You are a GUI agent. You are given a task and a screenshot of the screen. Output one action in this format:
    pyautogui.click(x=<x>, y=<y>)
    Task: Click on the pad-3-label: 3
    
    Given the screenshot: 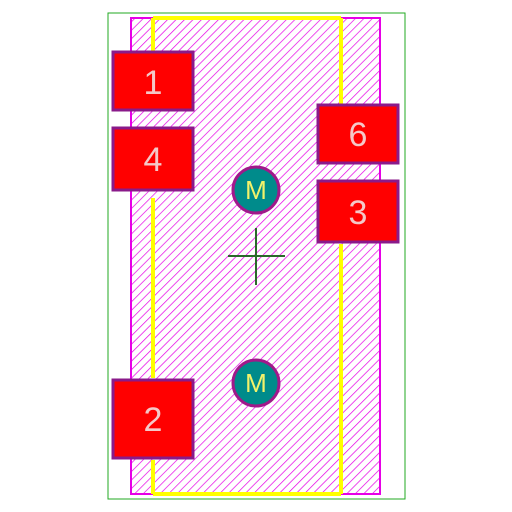 What is the action you would take?
    pyautogui.click(x=358, y=213)
    